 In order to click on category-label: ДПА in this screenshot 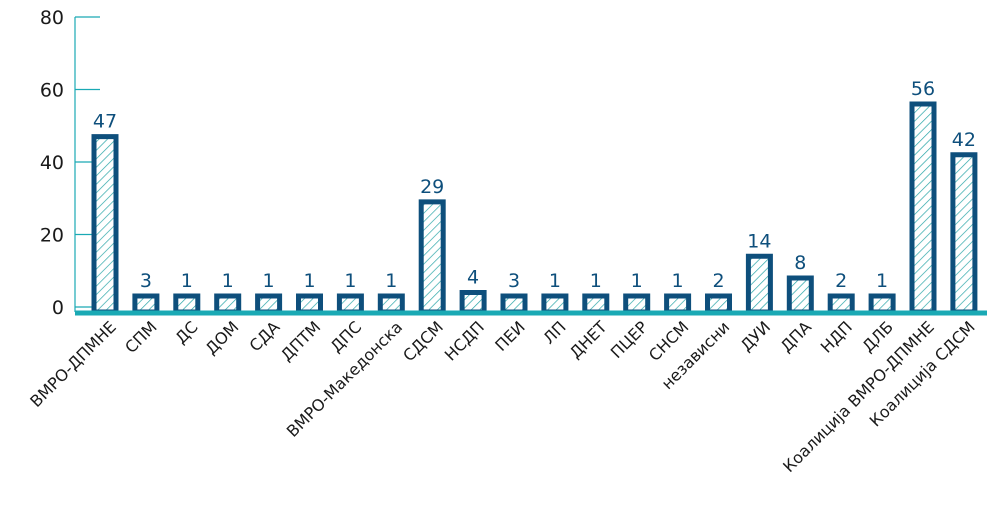, I will do `click(796, 336)`.